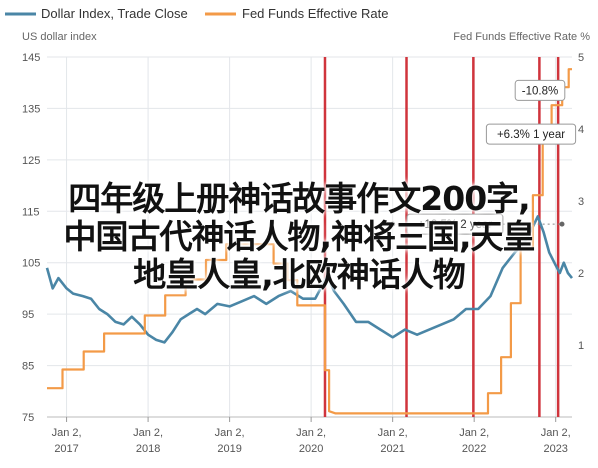  I want to click on left-tick-label: 75, so click(28, 418).